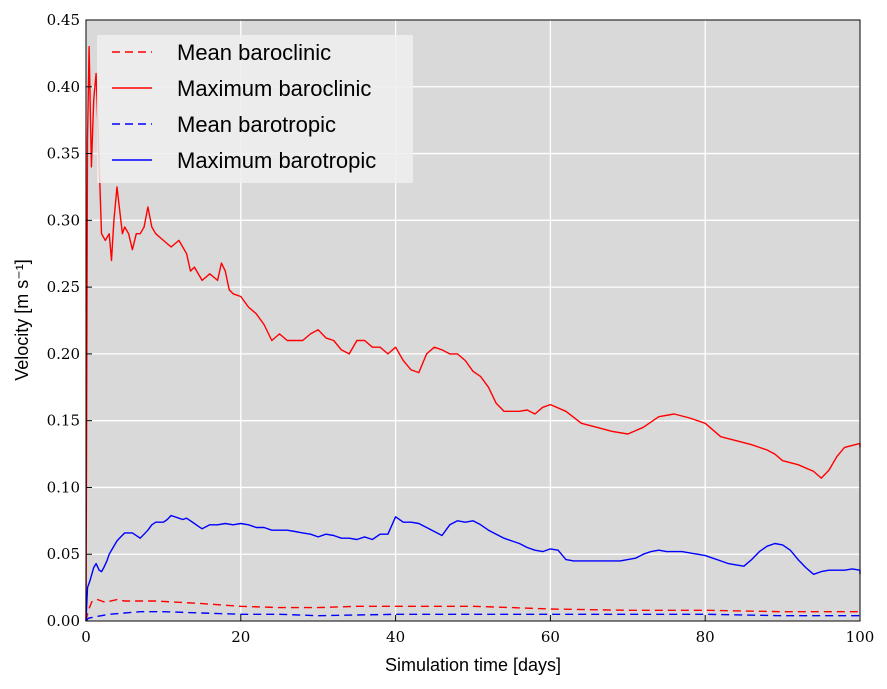 This screenshot has height=689, width=887. I want to click on x-tick-label: 80, so click(705, 637).